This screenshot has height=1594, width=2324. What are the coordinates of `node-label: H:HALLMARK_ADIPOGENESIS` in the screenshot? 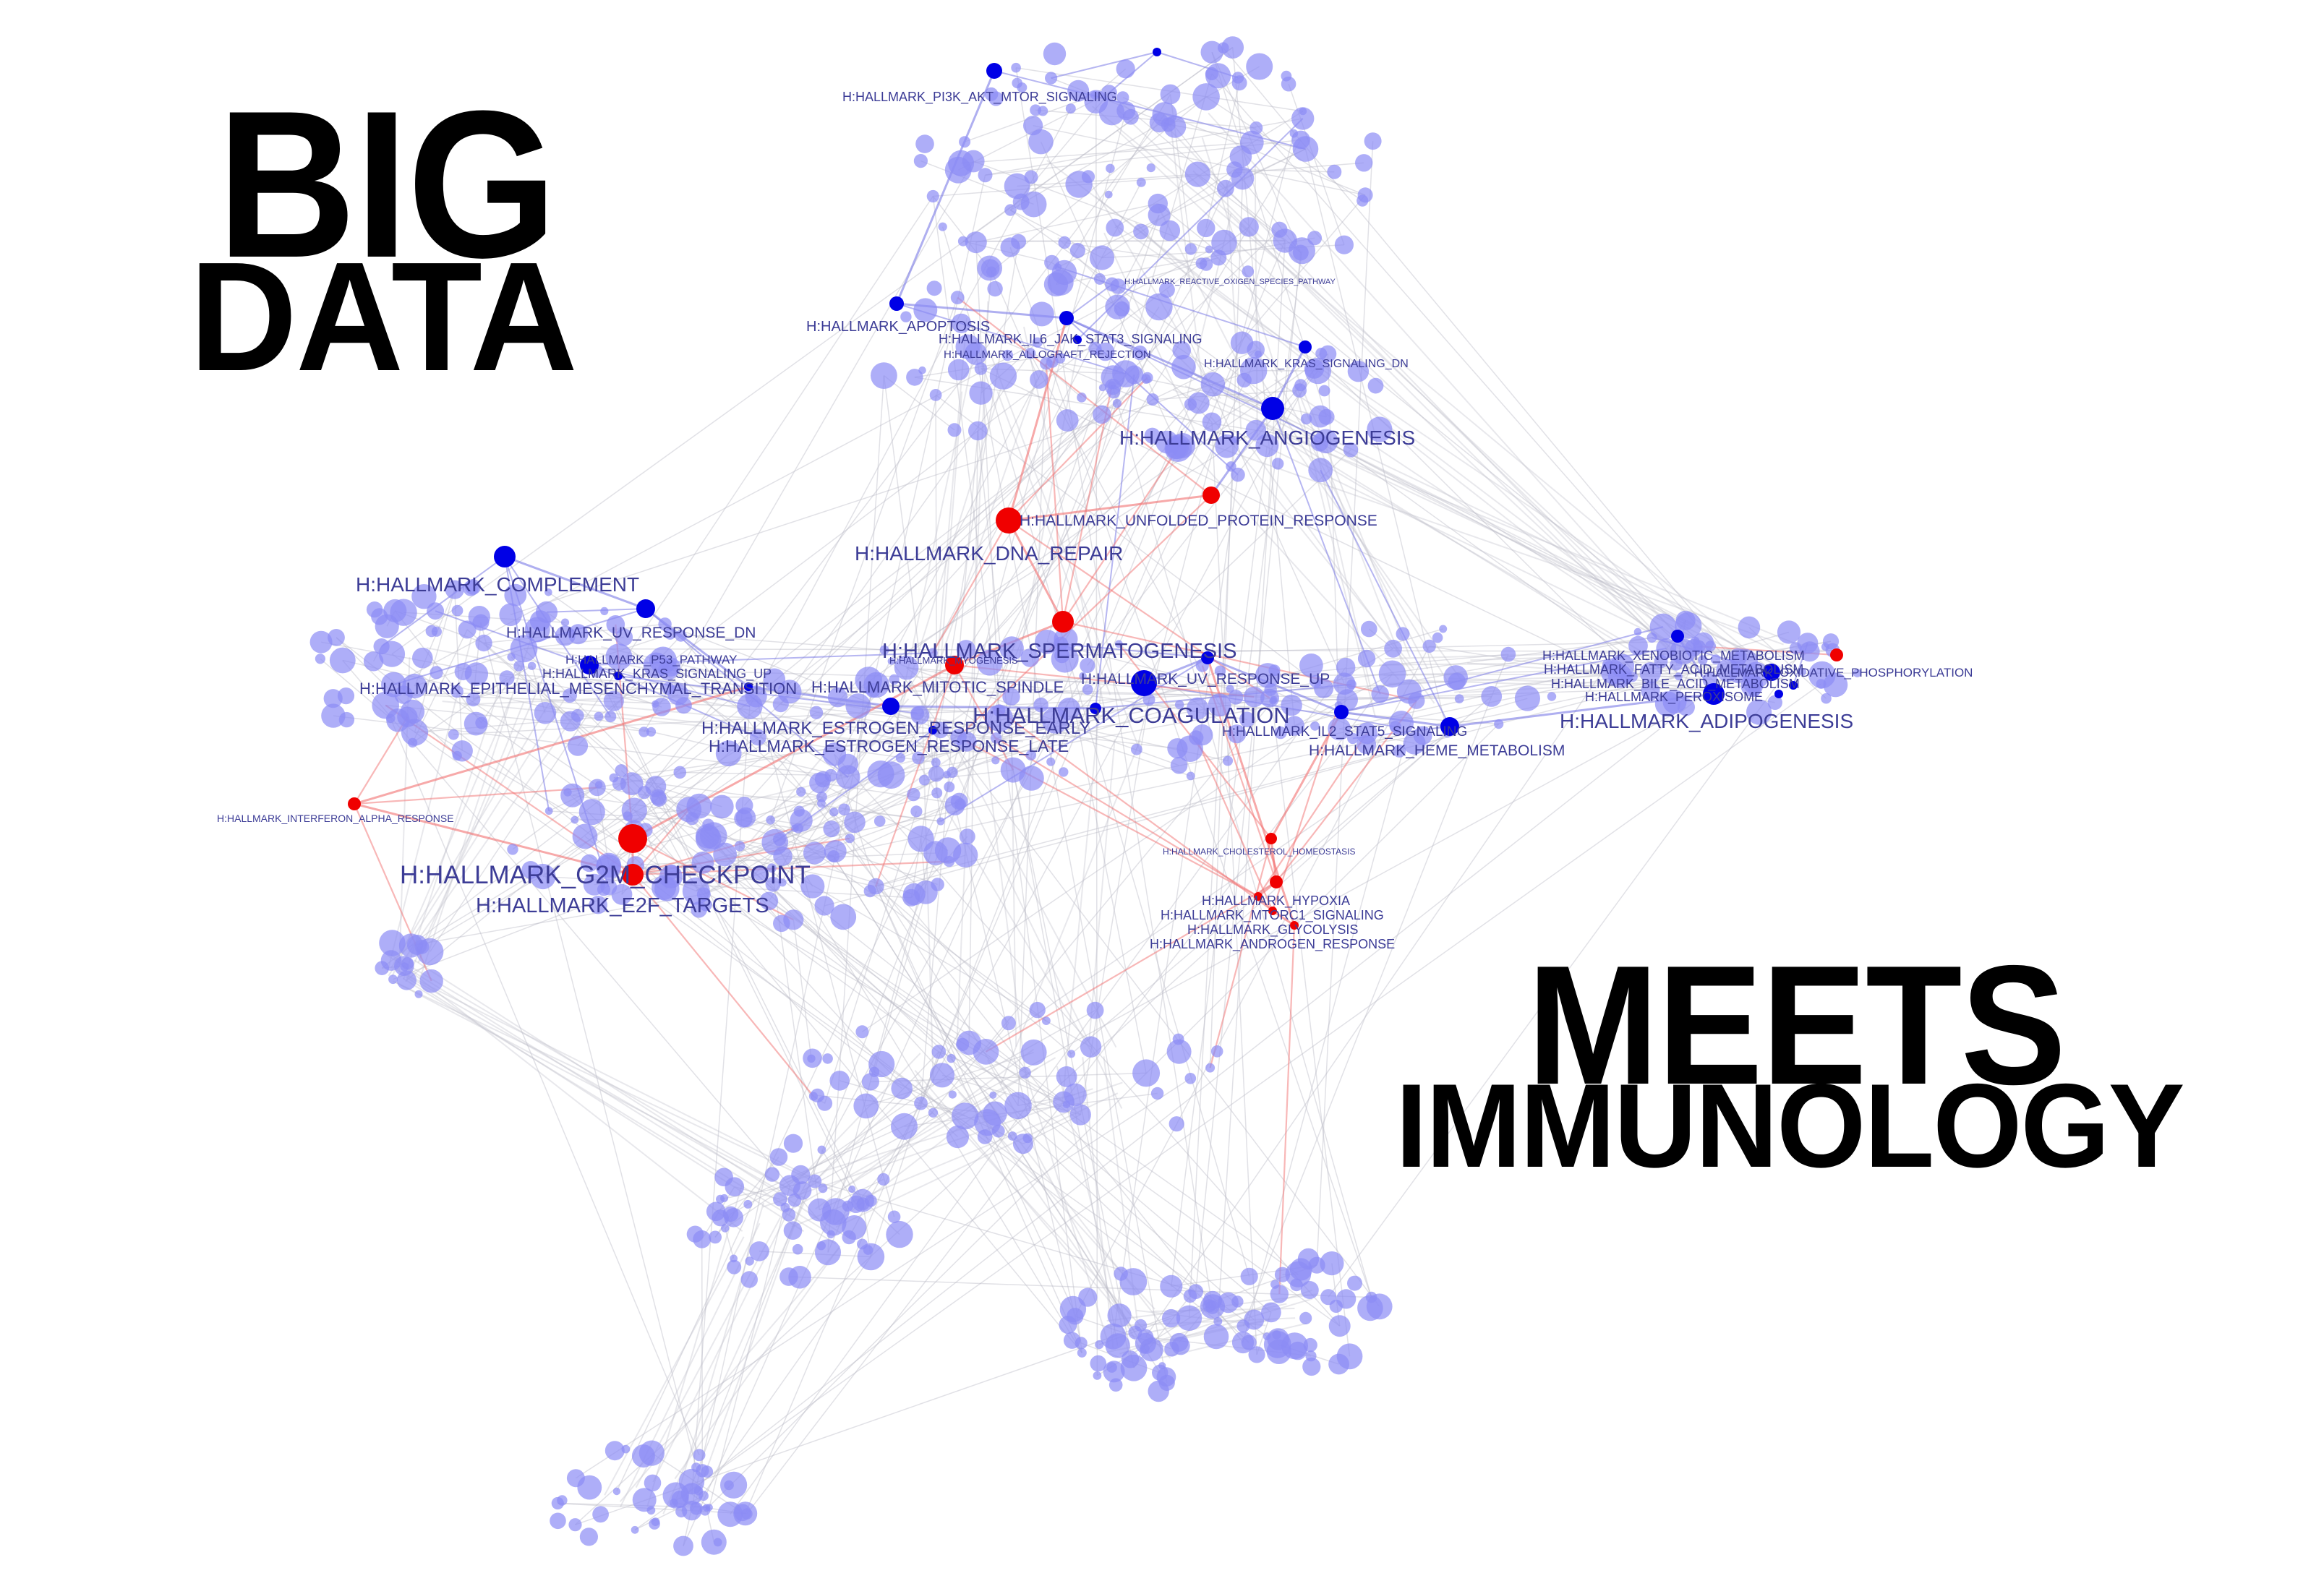 It's located at (1707, 721).